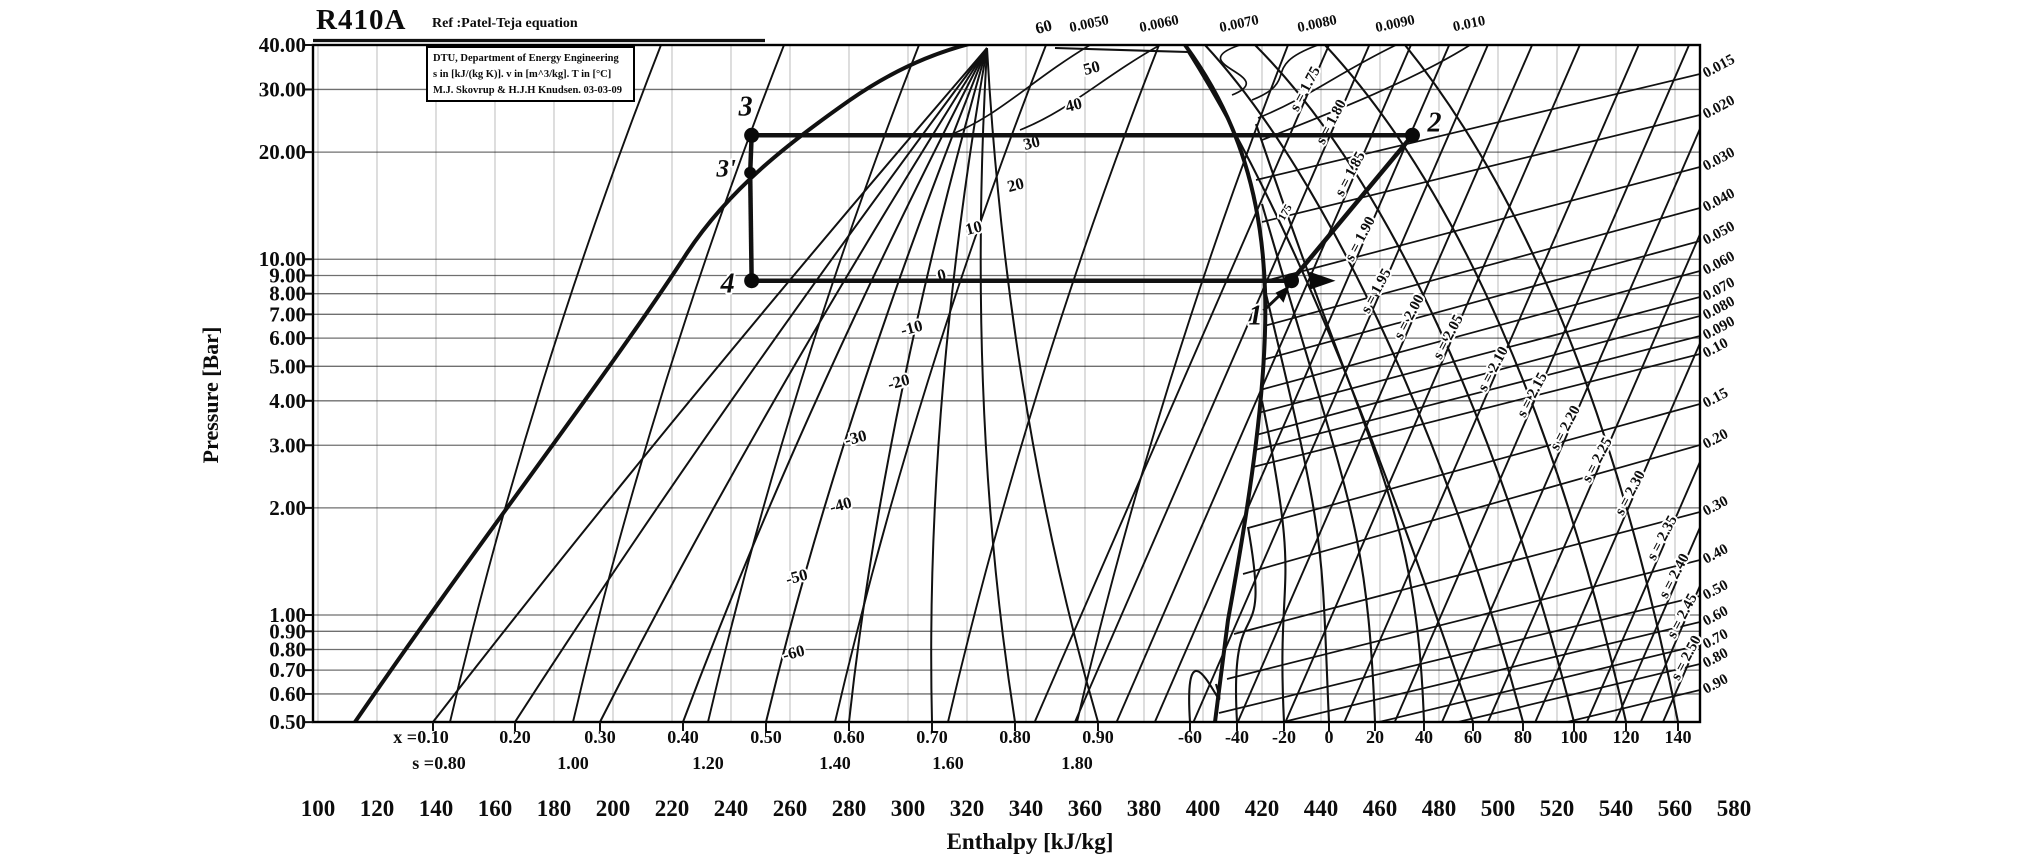  What do you see at coordinates (287, 649) in the screenshot?
I see `pressure-tick-label: 0.80` at bounding box center [287, 649].